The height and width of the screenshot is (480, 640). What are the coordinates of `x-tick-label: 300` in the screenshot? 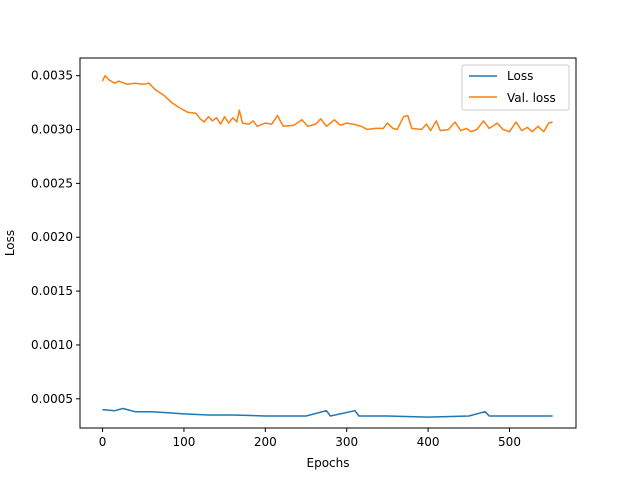 It's located at (346, 442).